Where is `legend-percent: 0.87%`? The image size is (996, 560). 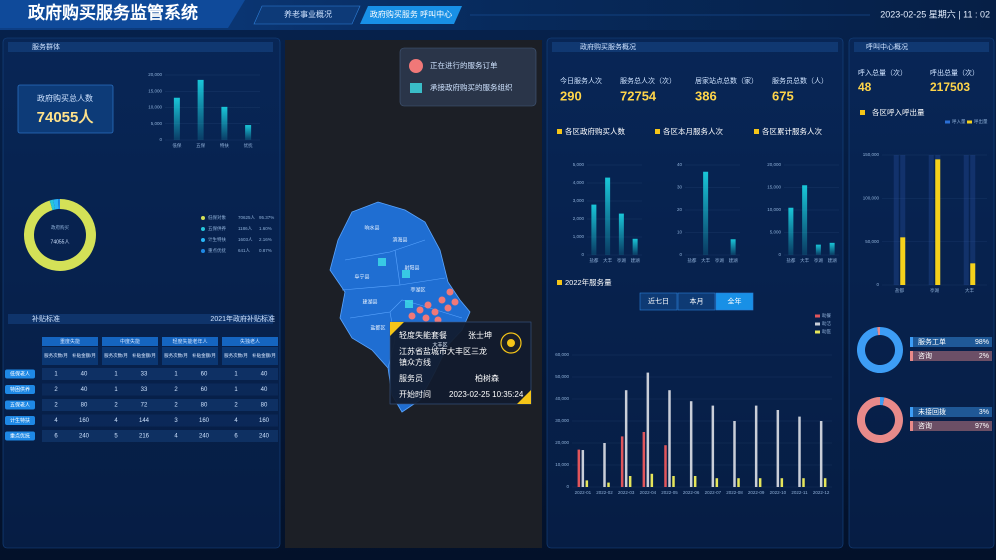
legend-percent: 0.87% is located at coordinates (265, 250).